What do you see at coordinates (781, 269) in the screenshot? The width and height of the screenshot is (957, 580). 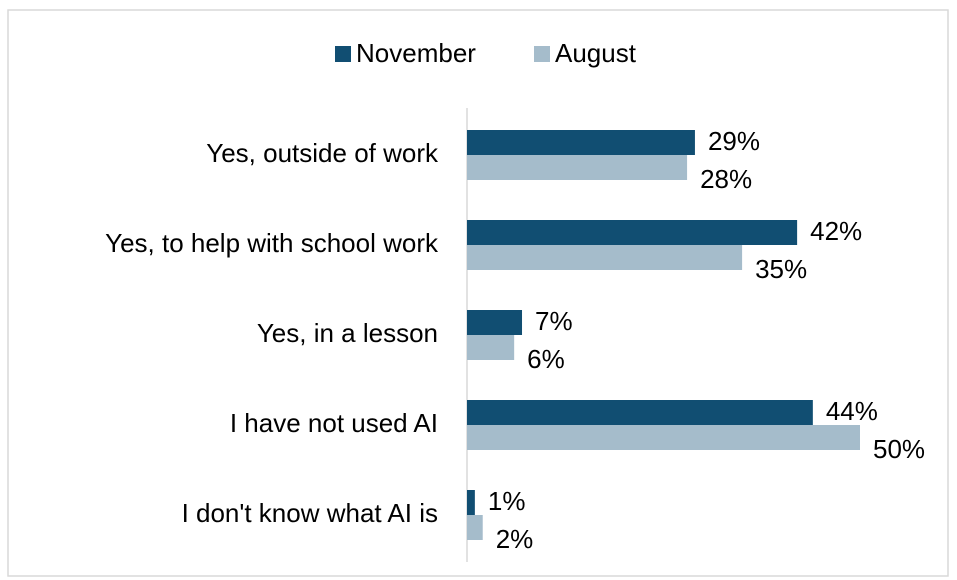 I see `value-label: 35%` at bounding box center [781, 269].